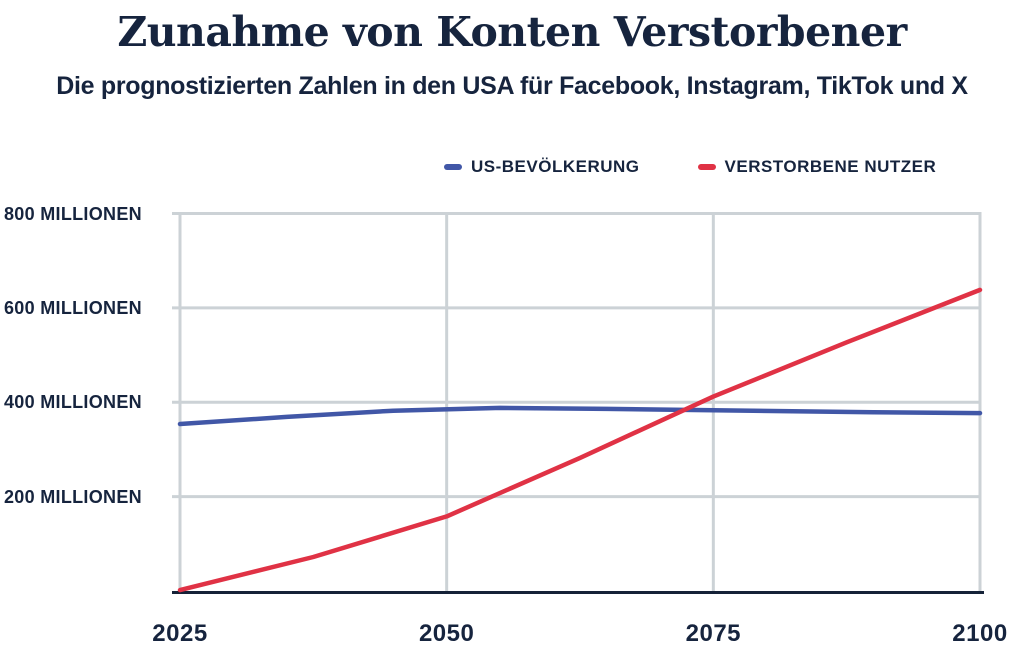 This screenshot has width=1024, height=665. I want to click on population-line-swatch-icon, so click(453, 167).